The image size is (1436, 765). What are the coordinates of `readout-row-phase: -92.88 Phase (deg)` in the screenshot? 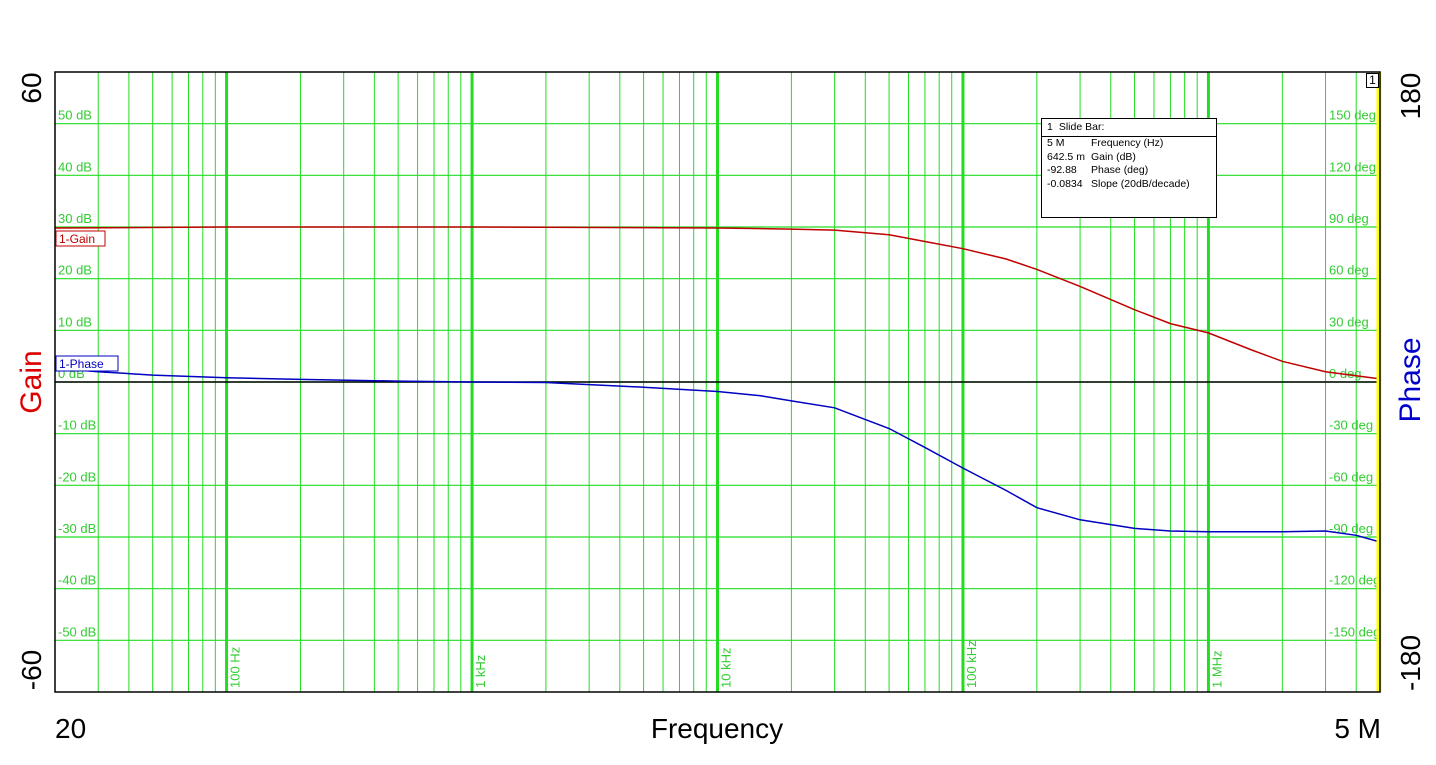 It's located at (1129, 171).